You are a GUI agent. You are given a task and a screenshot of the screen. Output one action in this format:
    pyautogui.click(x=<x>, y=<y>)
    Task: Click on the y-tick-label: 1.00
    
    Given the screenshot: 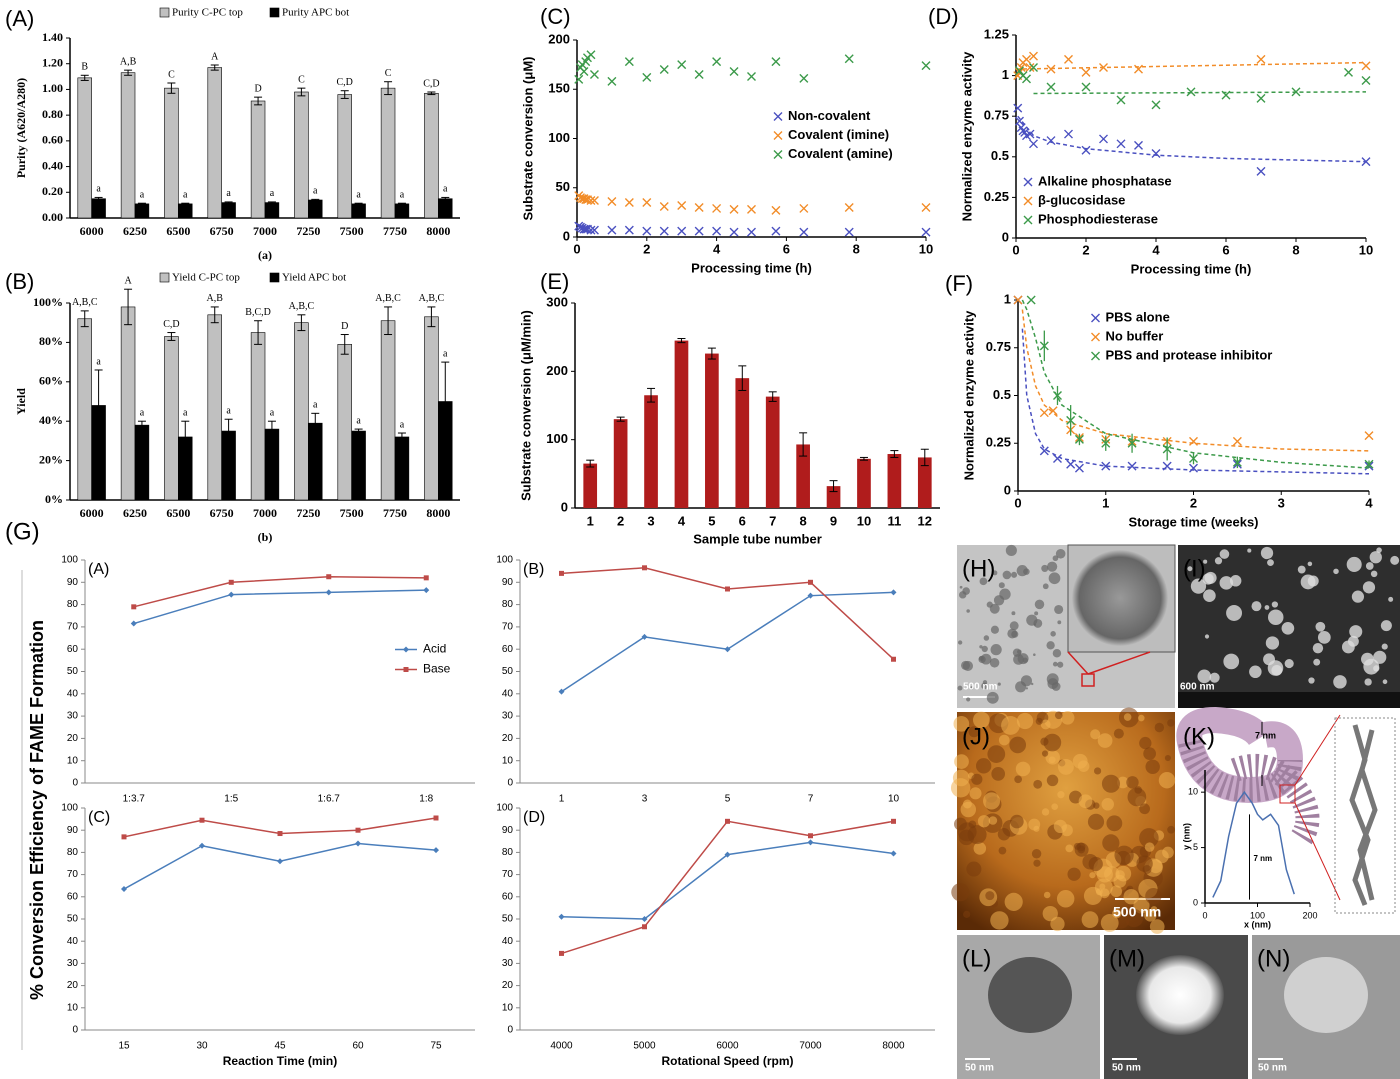 What is the action you would take?
    pyautogui.click(x=52, y=88)
    